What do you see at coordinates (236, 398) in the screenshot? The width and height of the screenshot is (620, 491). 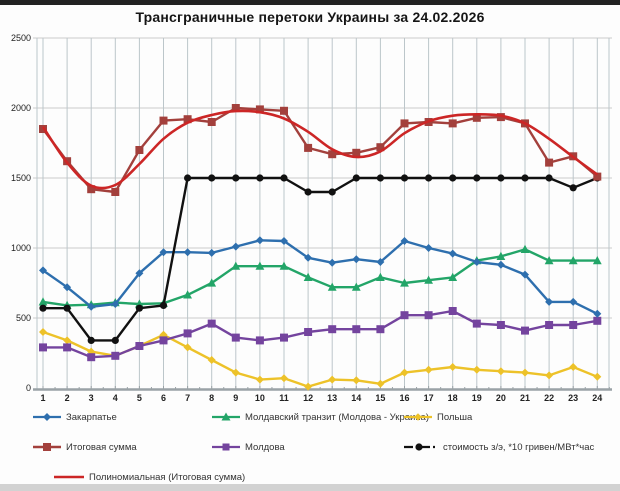 I see `x-tick-label: 9` at bounding box center [236, 398].